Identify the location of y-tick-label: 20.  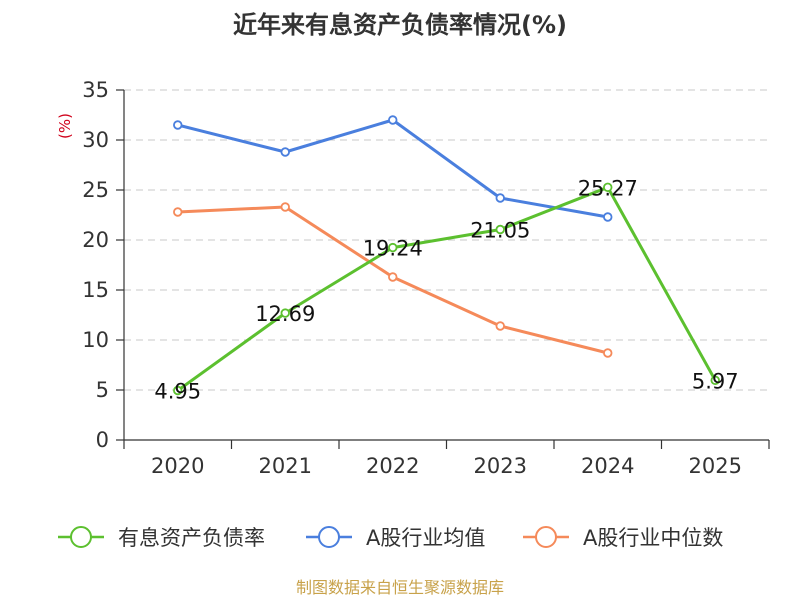
(95, 240).